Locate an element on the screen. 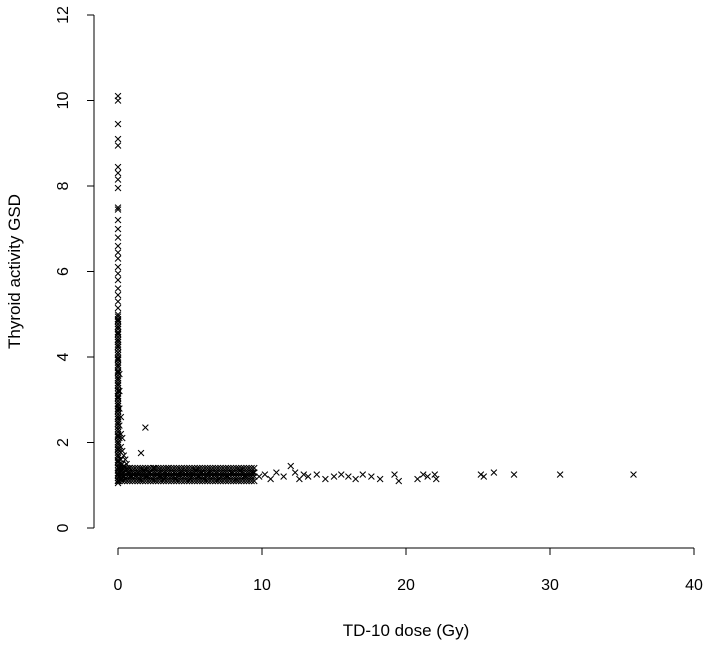 The image size is (710, 647). x-tick-label: 30 is located at coordinates (550, 585).